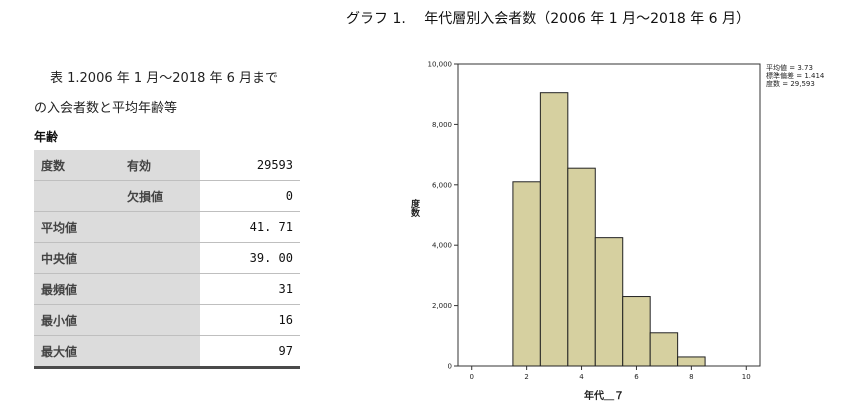 Image resolution: width=857 pixels, height=411 pixels. What do you see at coordinates (184, 94) in the screenshot?
I see `table-caption: 表 1.2006 年 1 月～2018 年 6 月まで の入会者数と平均年齢等` at bounding box center [184, 94].